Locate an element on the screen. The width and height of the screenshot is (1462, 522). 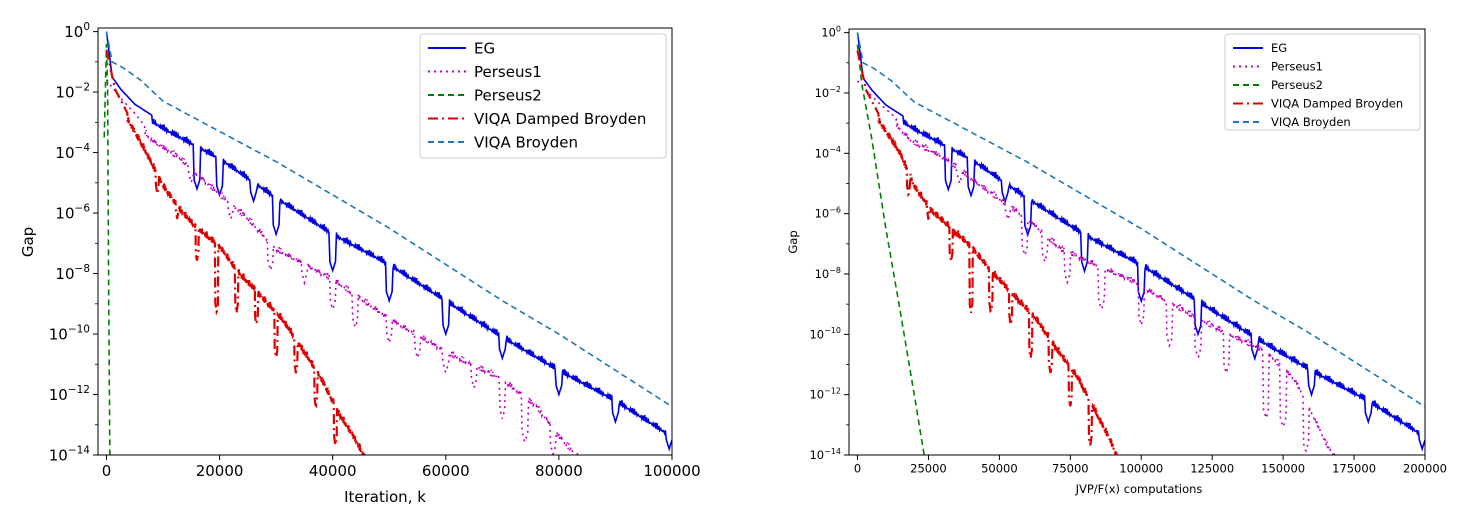
legend-label: VIQA Broyden is located at coordinates (526, 142).